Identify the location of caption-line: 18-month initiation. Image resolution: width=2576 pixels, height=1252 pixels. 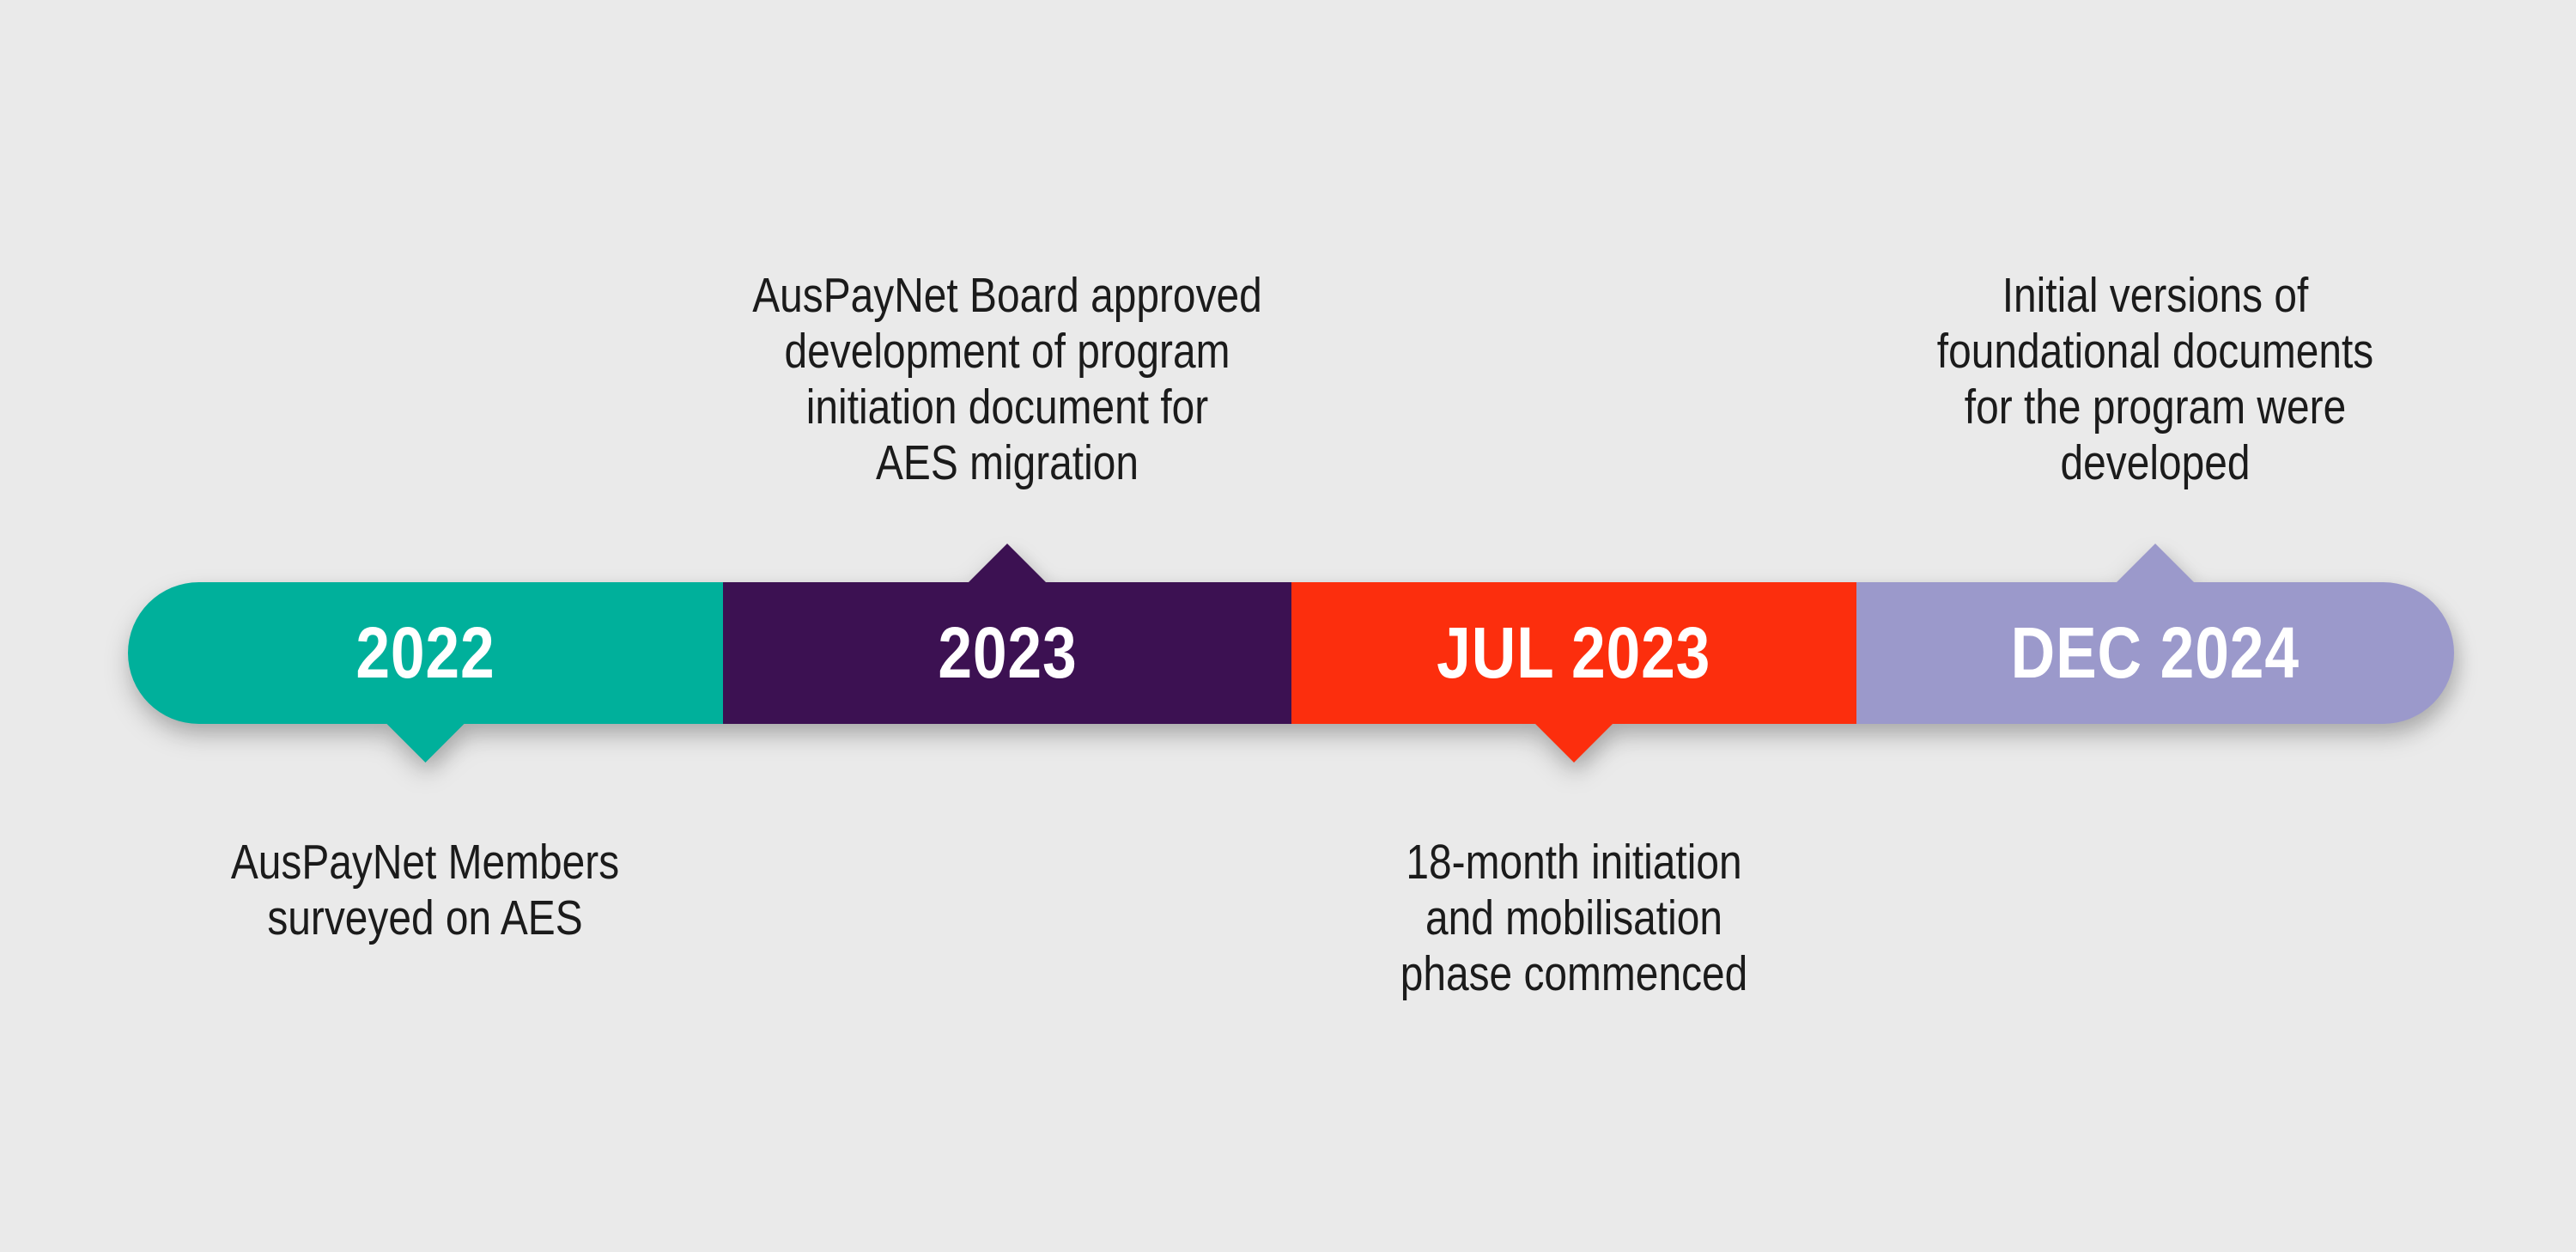
(1574, 862).